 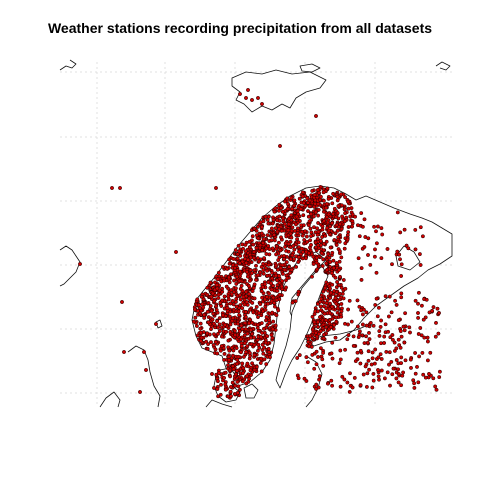 I want to click on top-right-coast-fragment, so click(x=443, y=66).